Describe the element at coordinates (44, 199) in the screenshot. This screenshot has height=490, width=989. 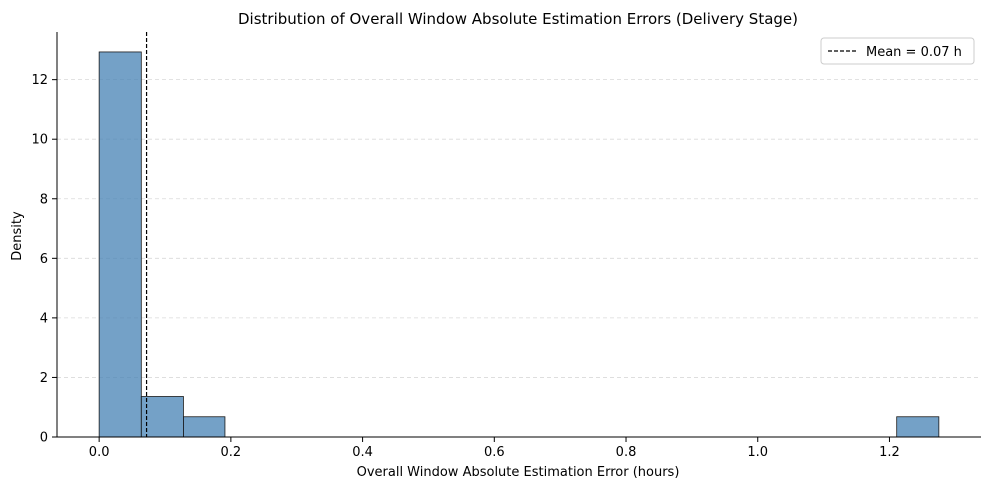
I see `y-tick-label: 8` at that location.